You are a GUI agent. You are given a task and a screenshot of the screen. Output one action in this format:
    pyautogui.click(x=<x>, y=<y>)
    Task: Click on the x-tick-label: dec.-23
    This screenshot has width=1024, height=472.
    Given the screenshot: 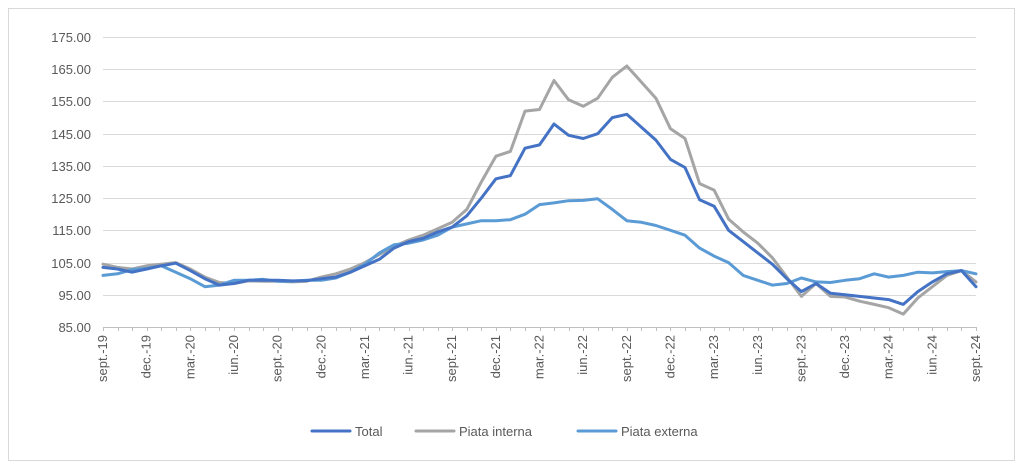 What is the action you would take?
    pyautogui.click(x=844, y=356)
    